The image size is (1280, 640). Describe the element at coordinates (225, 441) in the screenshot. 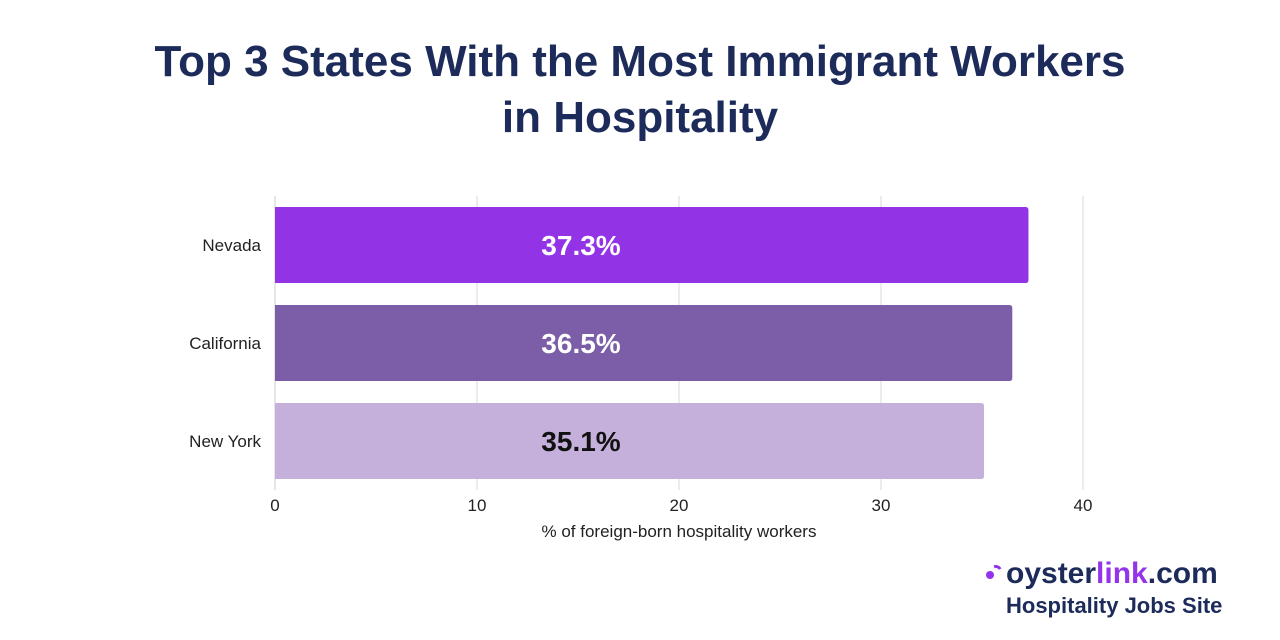

I see `category-label-2: New York` at that location.